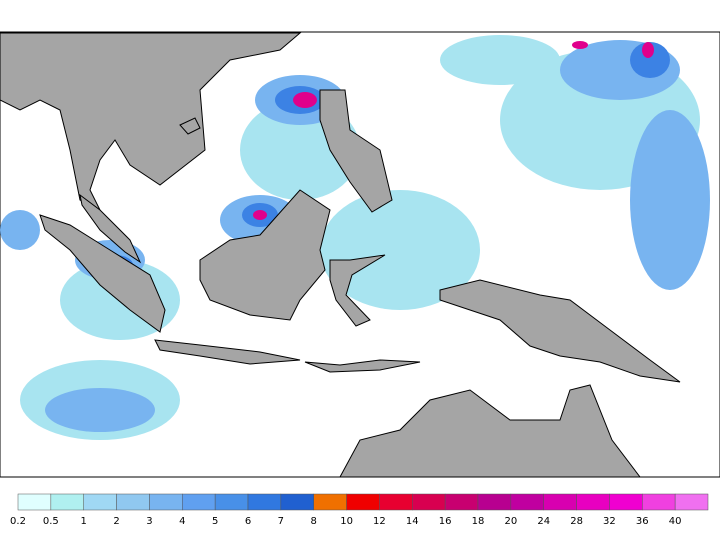 This screenshot has width=720, height=544. Describe the element at coordinates (478, 521) in the screenshot. I see `colorbar-label: 18` at that location.